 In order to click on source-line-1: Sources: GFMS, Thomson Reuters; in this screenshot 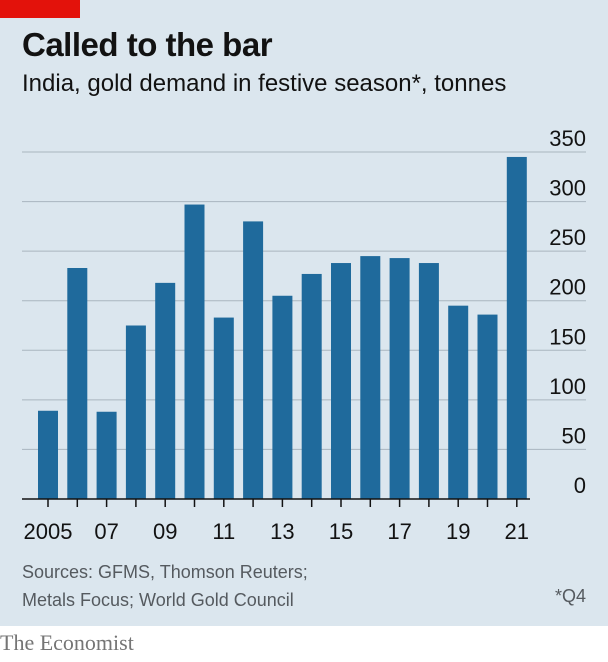, I will do `click(165, 572)`.